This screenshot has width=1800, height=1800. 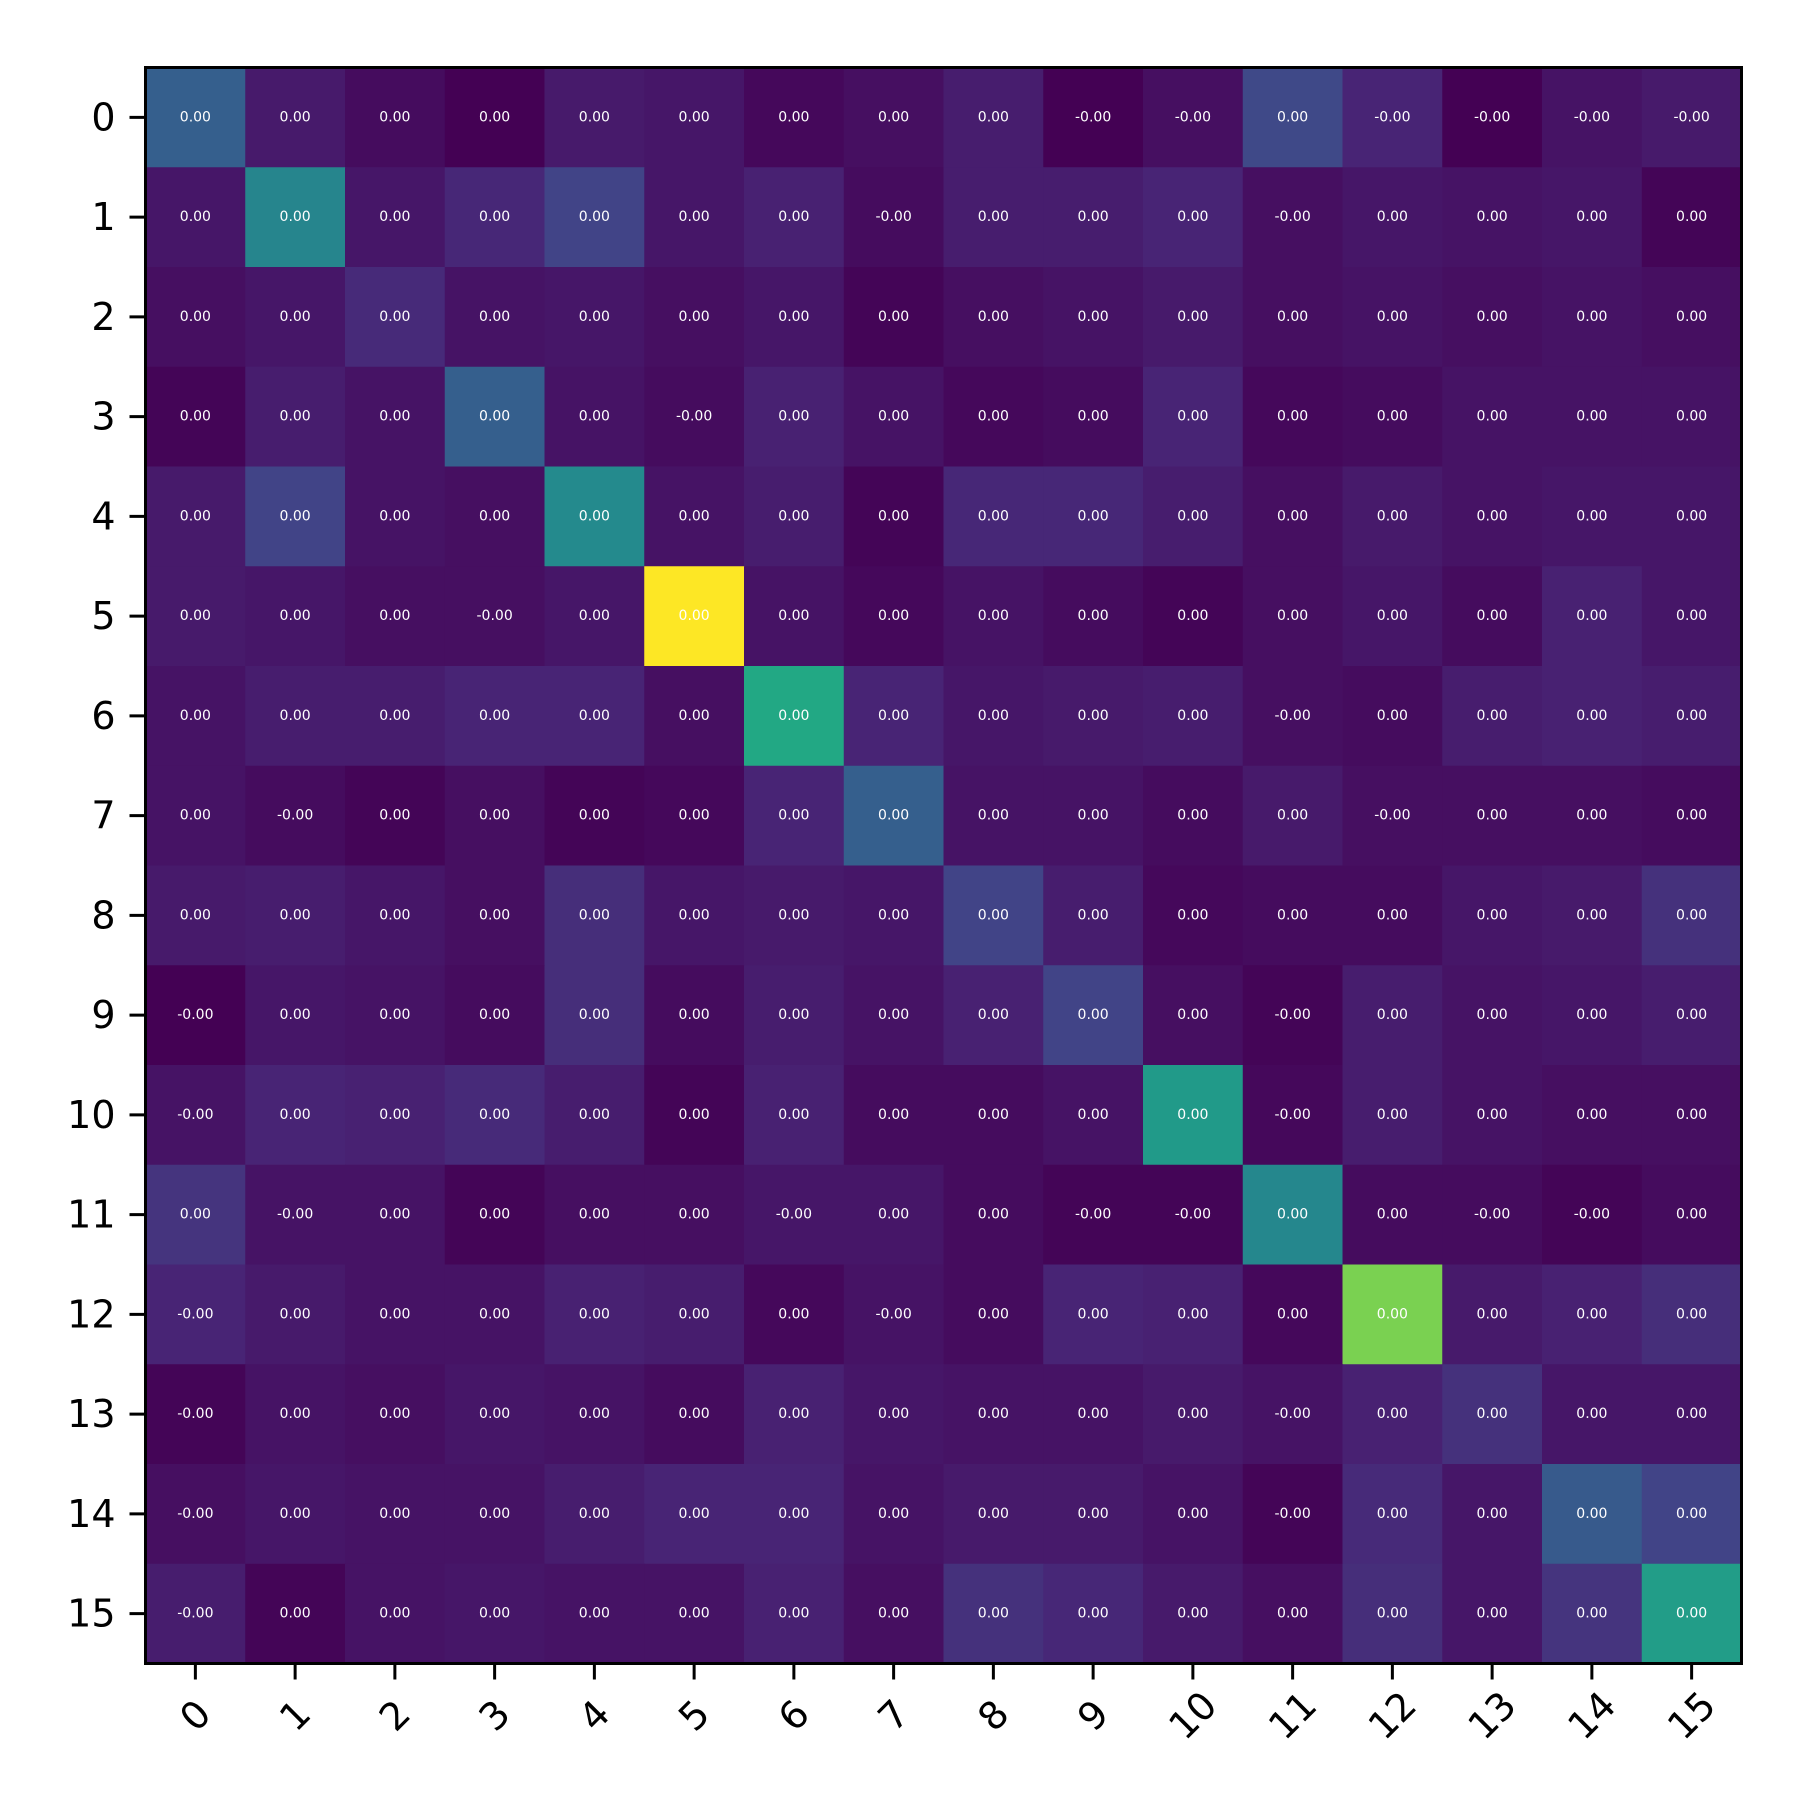 What do you see at coordinates (91, 1314) in the screenshot?
I see `y-tick-label: 12` at bounding box center [91, 1314].